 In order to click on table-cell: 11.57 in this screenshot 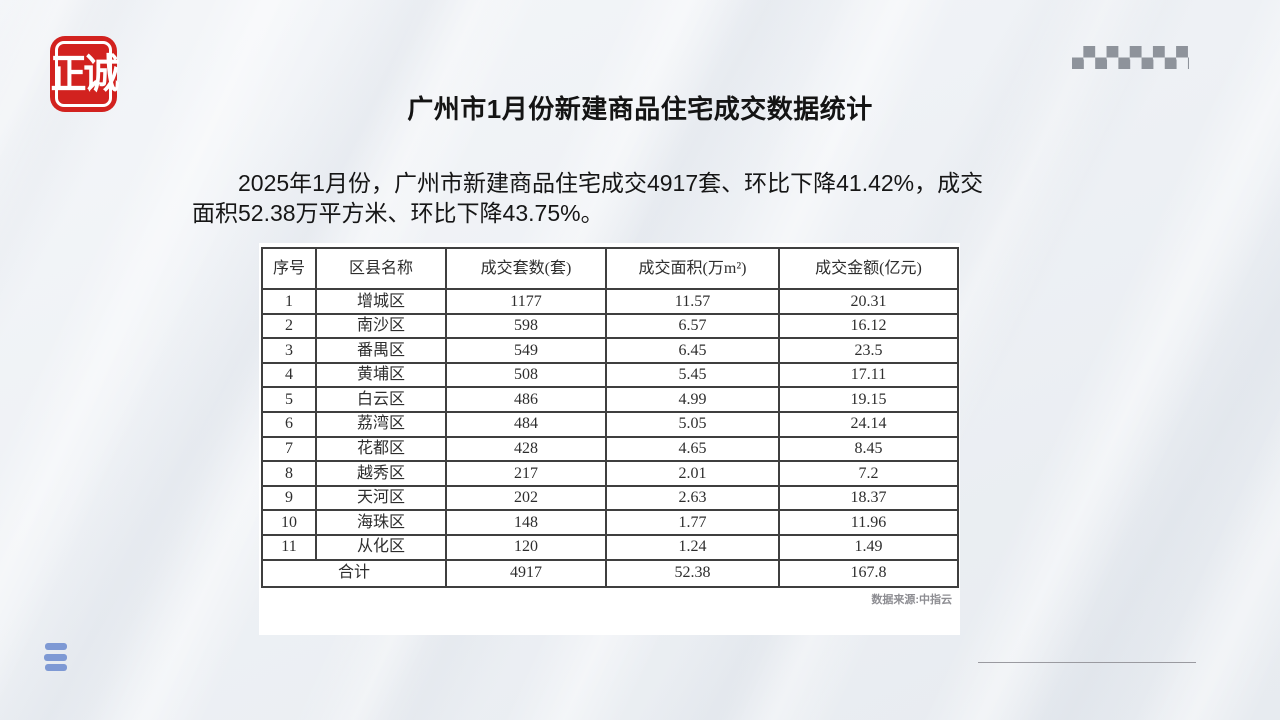, I will do `click(692, 301)`.